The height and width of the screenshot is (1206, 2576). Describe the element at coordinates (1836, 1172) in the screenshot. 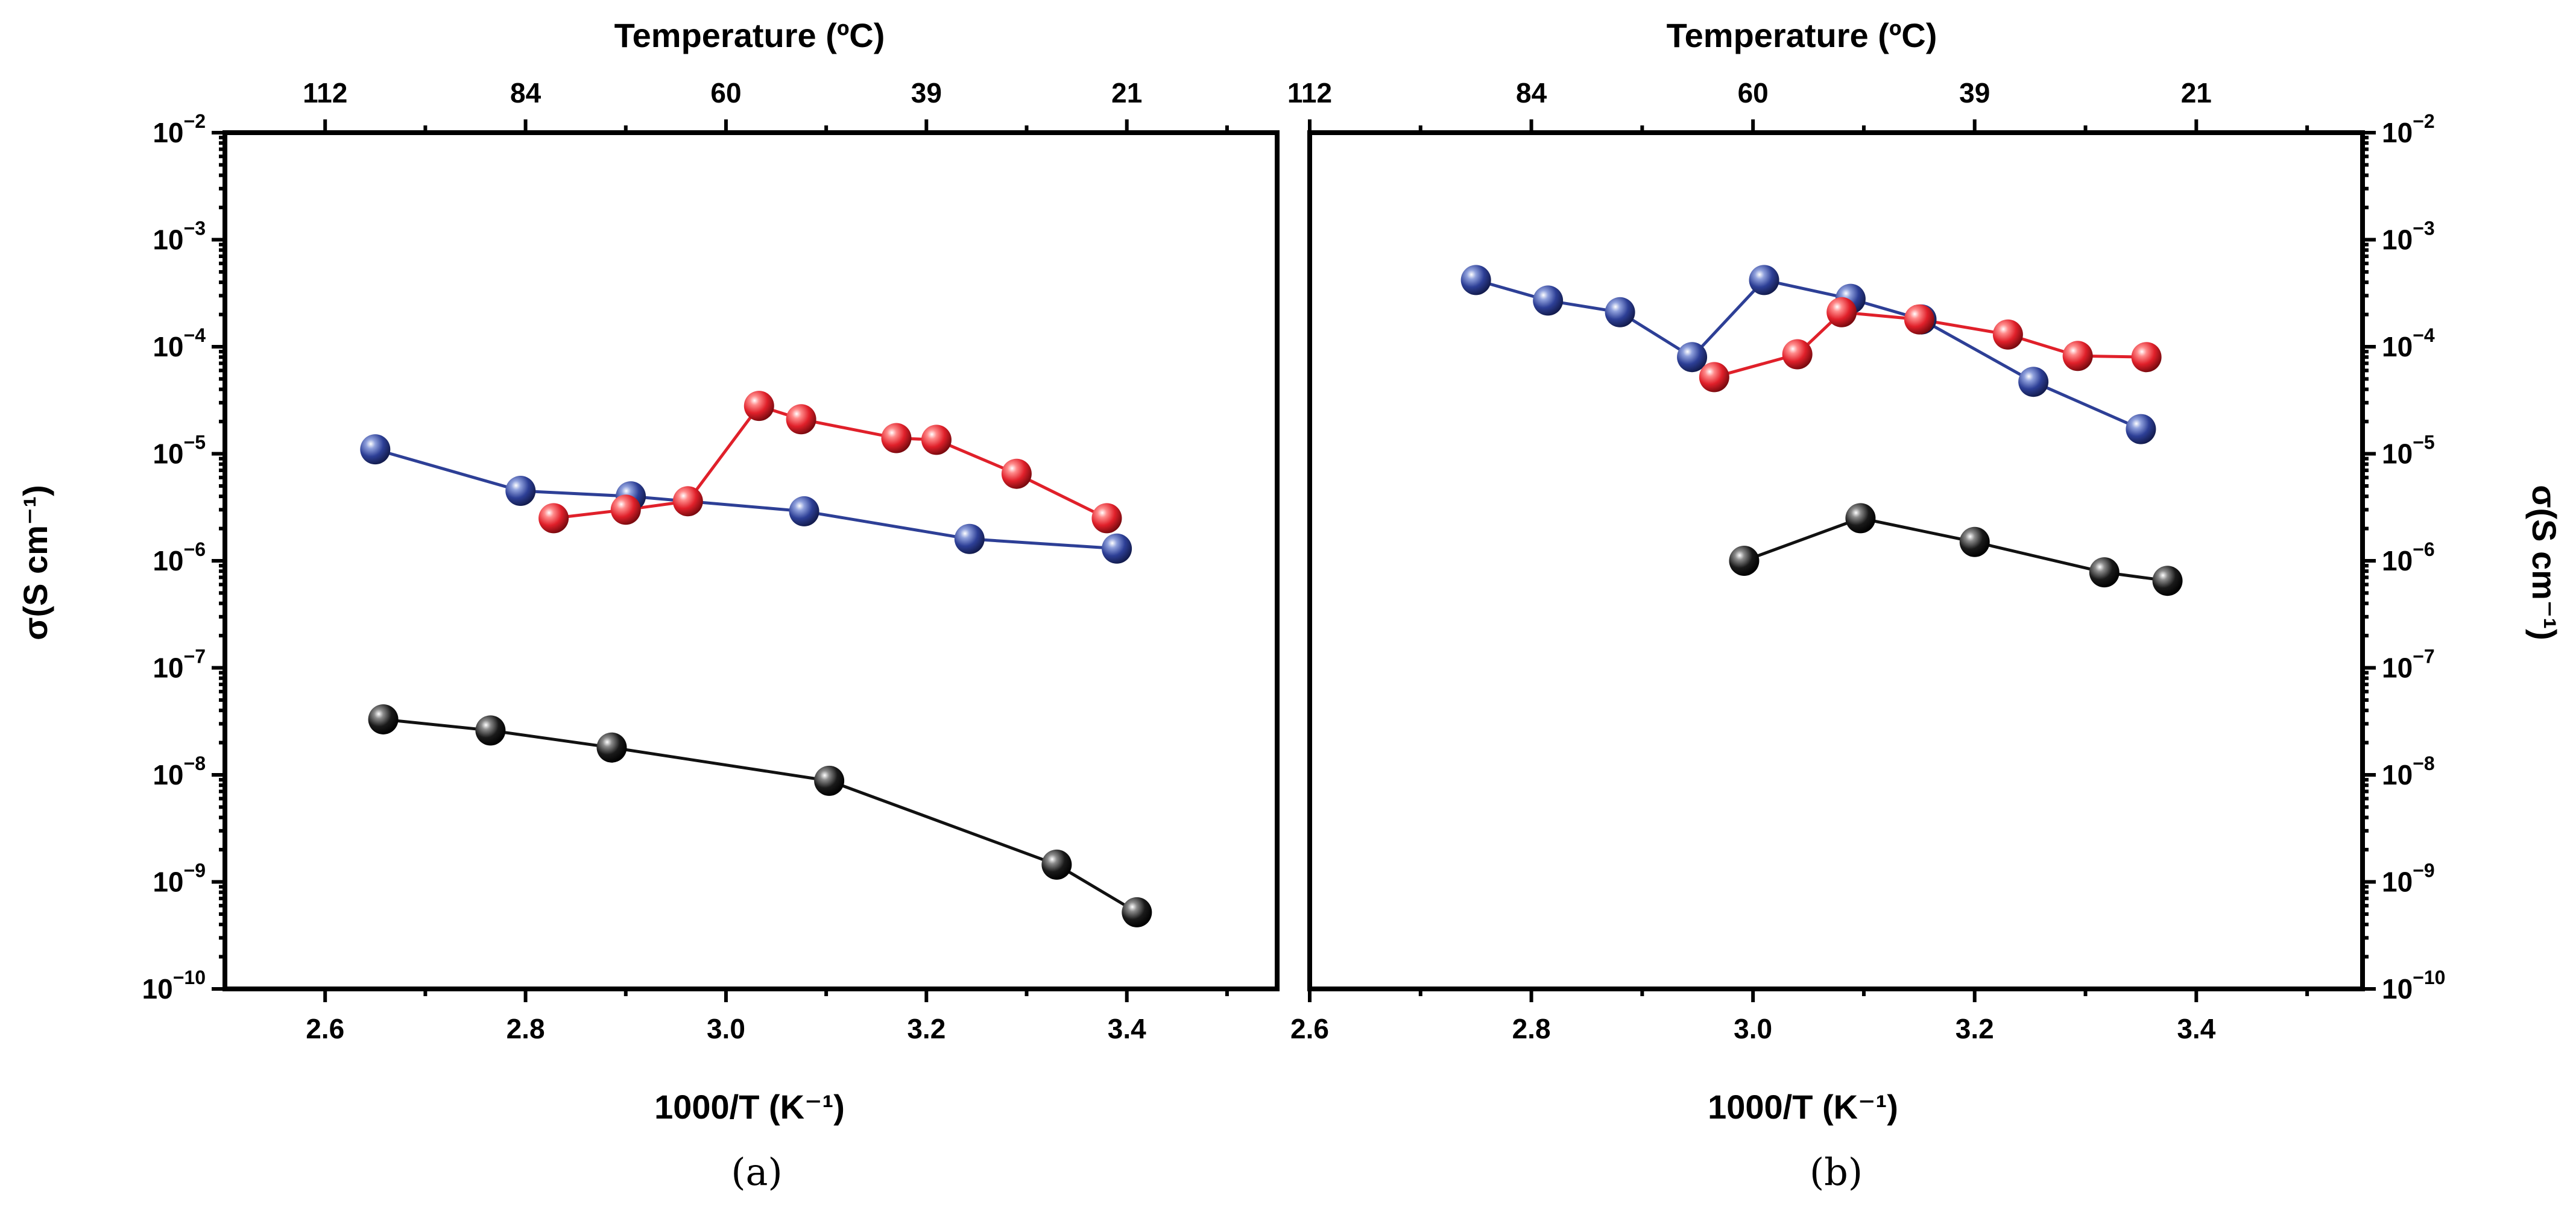

I see `panel-b-label: (b)` at that location.